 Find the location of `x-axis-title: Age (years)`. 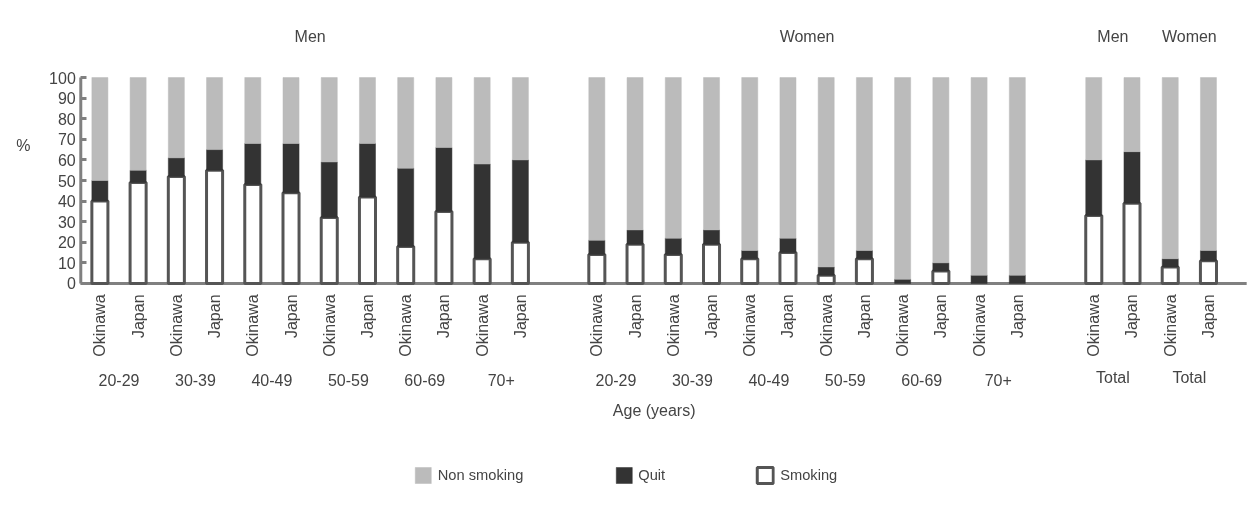

x-axis-title: Age (years) is located at coordinates (654, 411).